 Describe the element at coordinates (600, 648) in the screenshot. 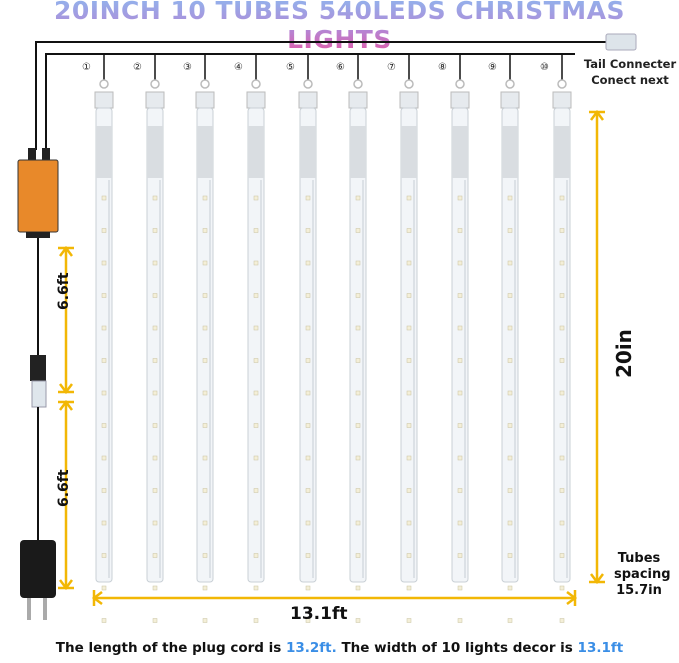

I see `decor-width-value: 13.1ft` at that location.